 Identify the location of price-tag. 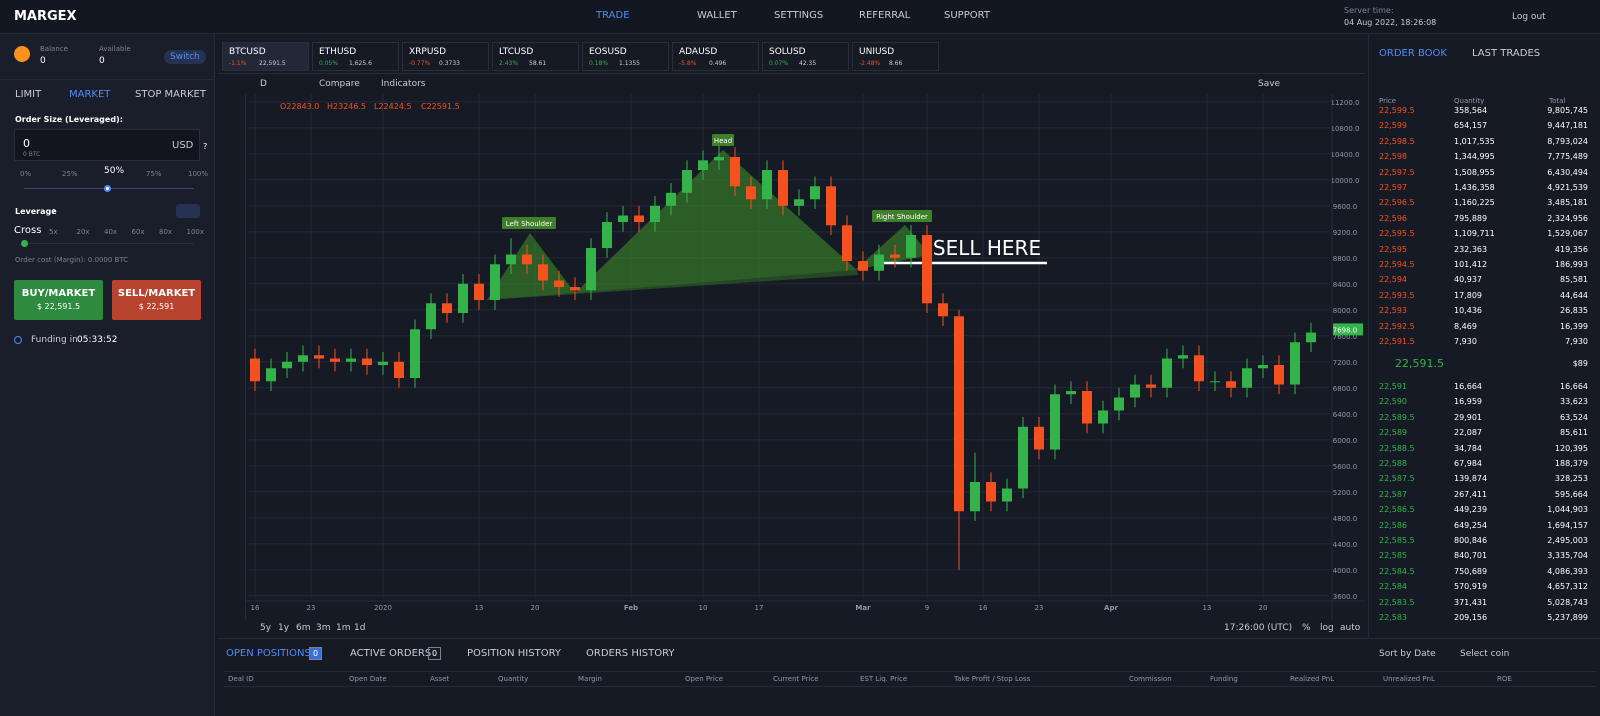
(1348, 329).